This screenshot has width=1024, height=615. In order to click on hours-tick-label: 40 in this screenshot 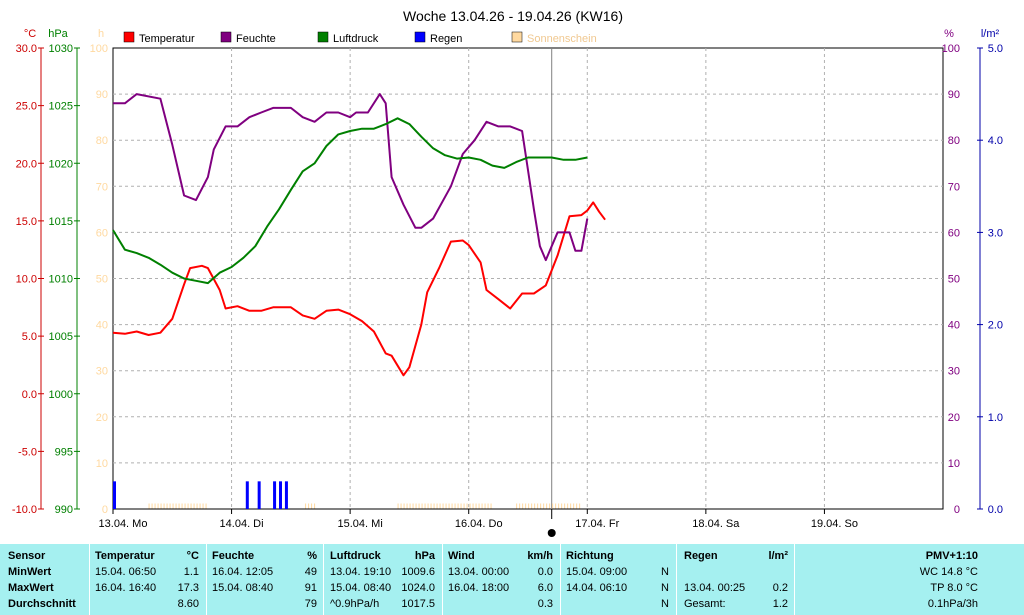, I will do `click(102, 326)`.